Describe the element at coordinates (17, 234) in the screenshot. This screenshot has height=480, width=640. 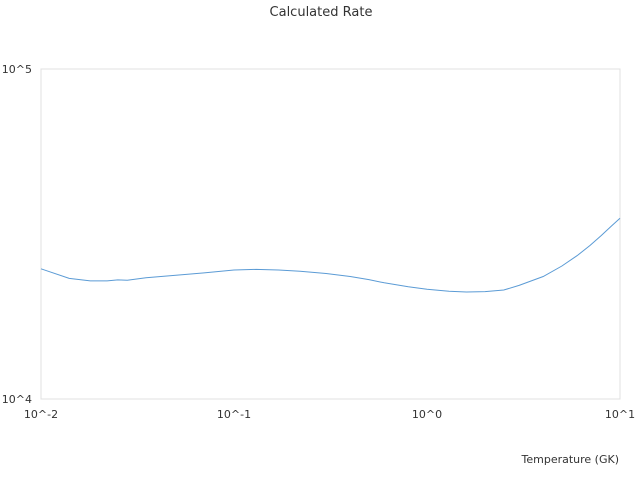
I see `y-axis-ticks: 10^4 10^5` at that location.